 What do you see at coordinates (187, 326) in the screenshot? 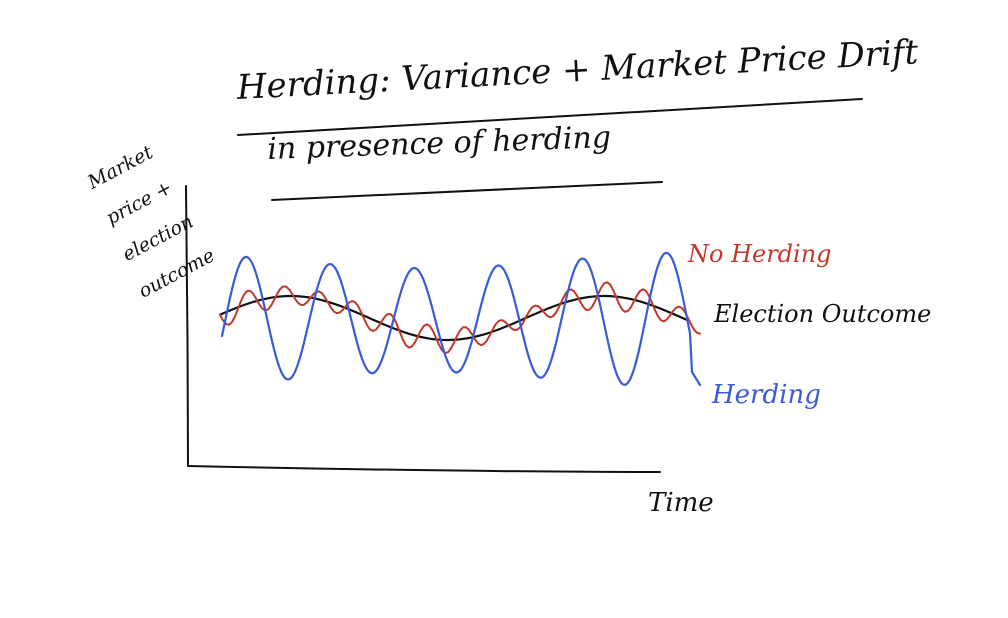
I see `y-axis` at bounding box center [187, 326].